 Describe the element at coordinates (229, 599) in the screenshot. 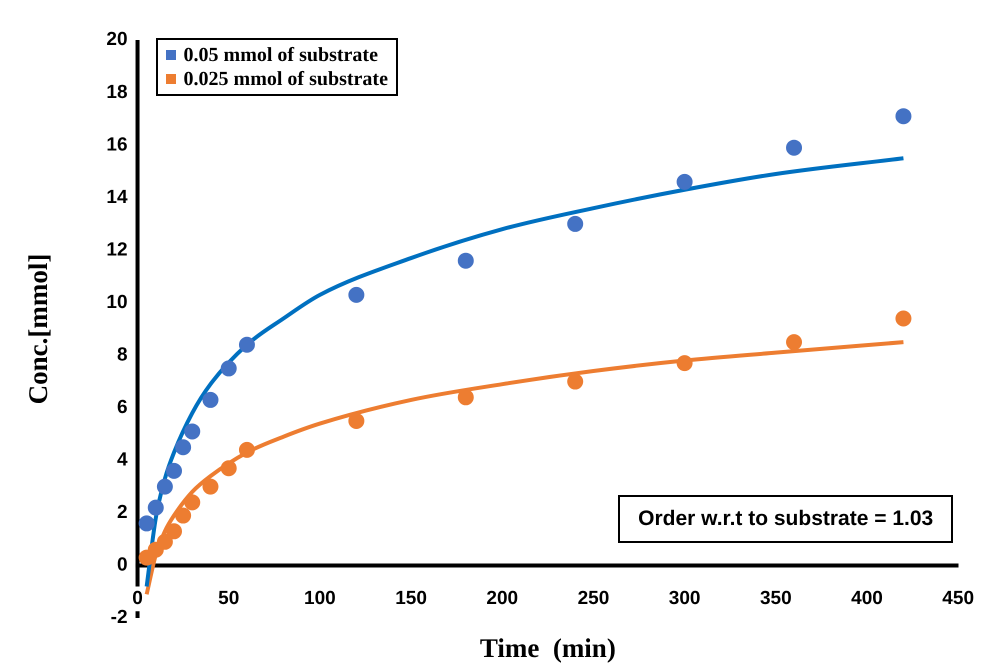

I see `x-tick-label: 50` at that location.